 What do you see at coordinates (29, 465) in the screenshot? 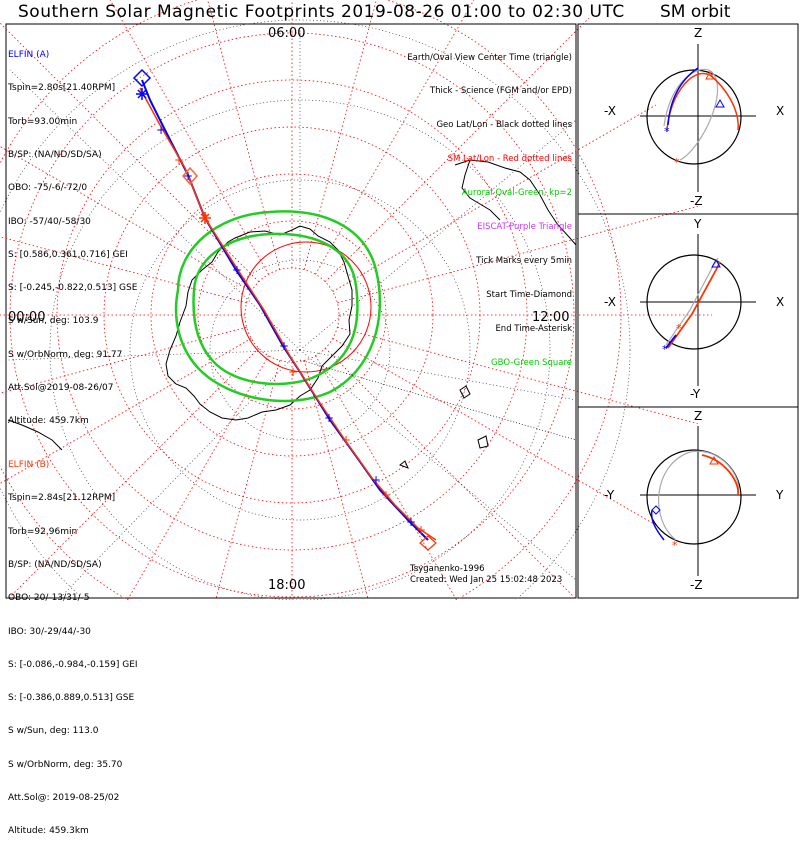
I see `elfin-b-name: ELFIN (B)` at bounding box center [29, 465].